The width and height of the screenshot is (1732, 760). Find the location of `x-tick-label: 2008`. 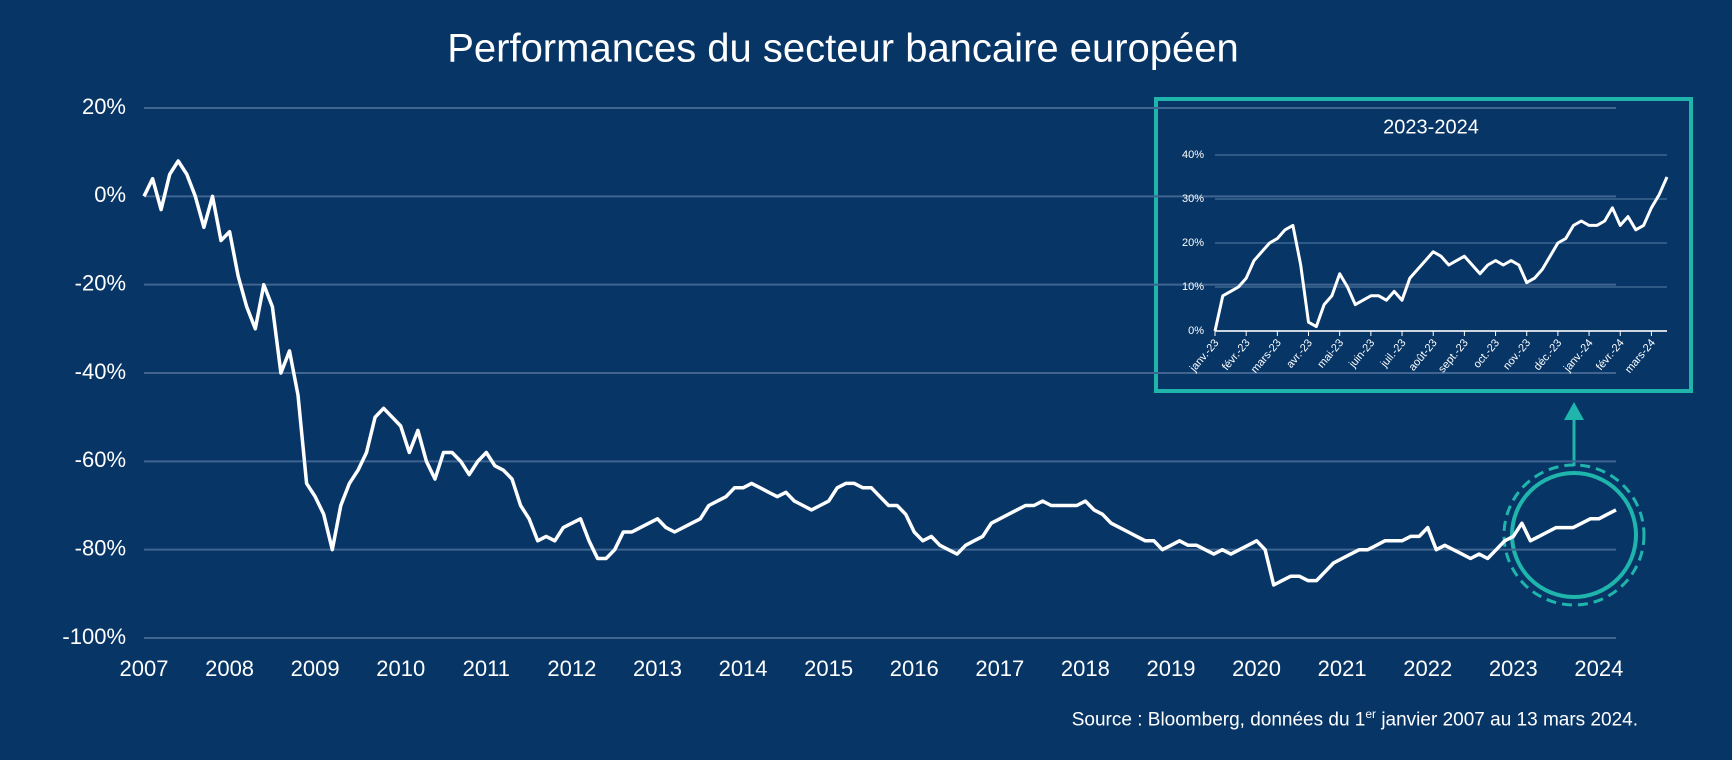

x-tick-label: 2008 is located at coordinates (229, 668).